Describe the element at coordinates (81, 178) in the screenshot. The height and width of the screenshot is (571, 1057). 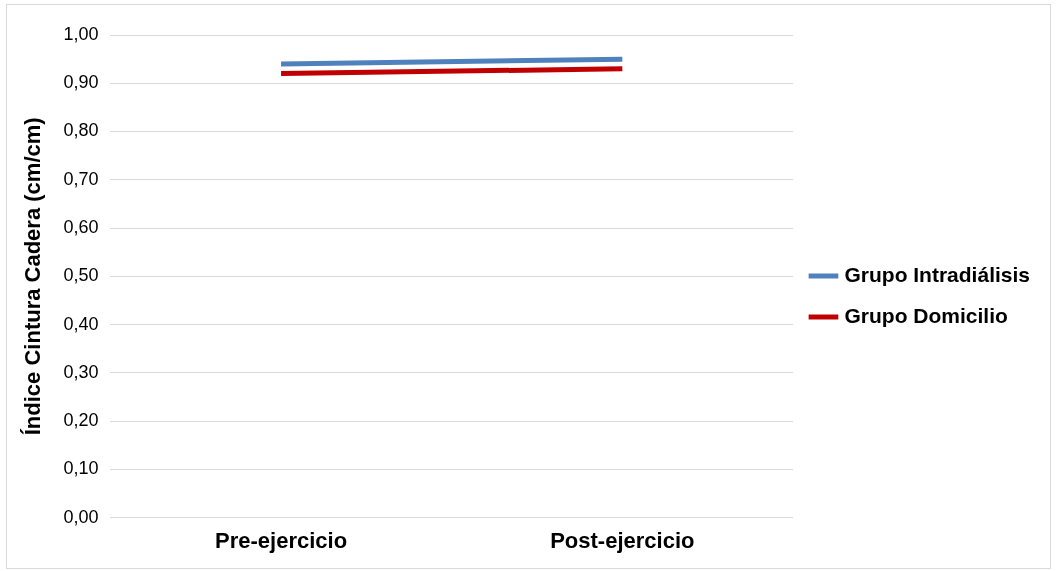
I see `y-tick-label: 0,70` at that location.